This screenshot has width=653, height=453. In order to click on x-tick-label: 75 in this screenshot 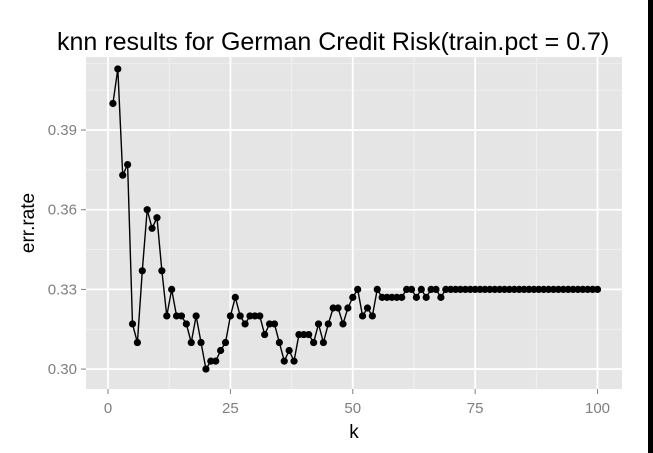, I will do `click(475, 408)`.